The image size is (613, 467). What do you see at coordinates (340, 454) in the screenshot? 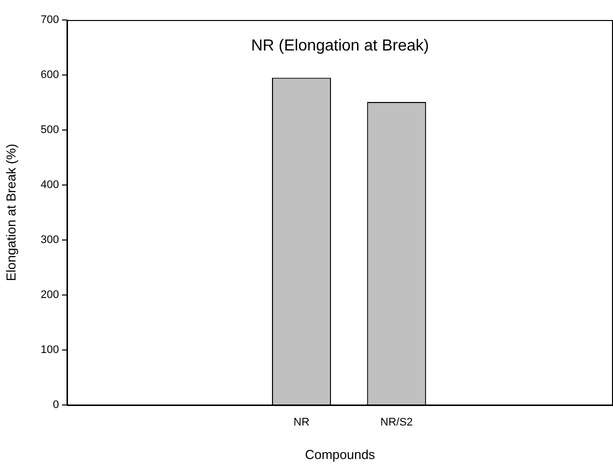
I see `x-axis-title: Compounds` at bounding box center [340, 454].